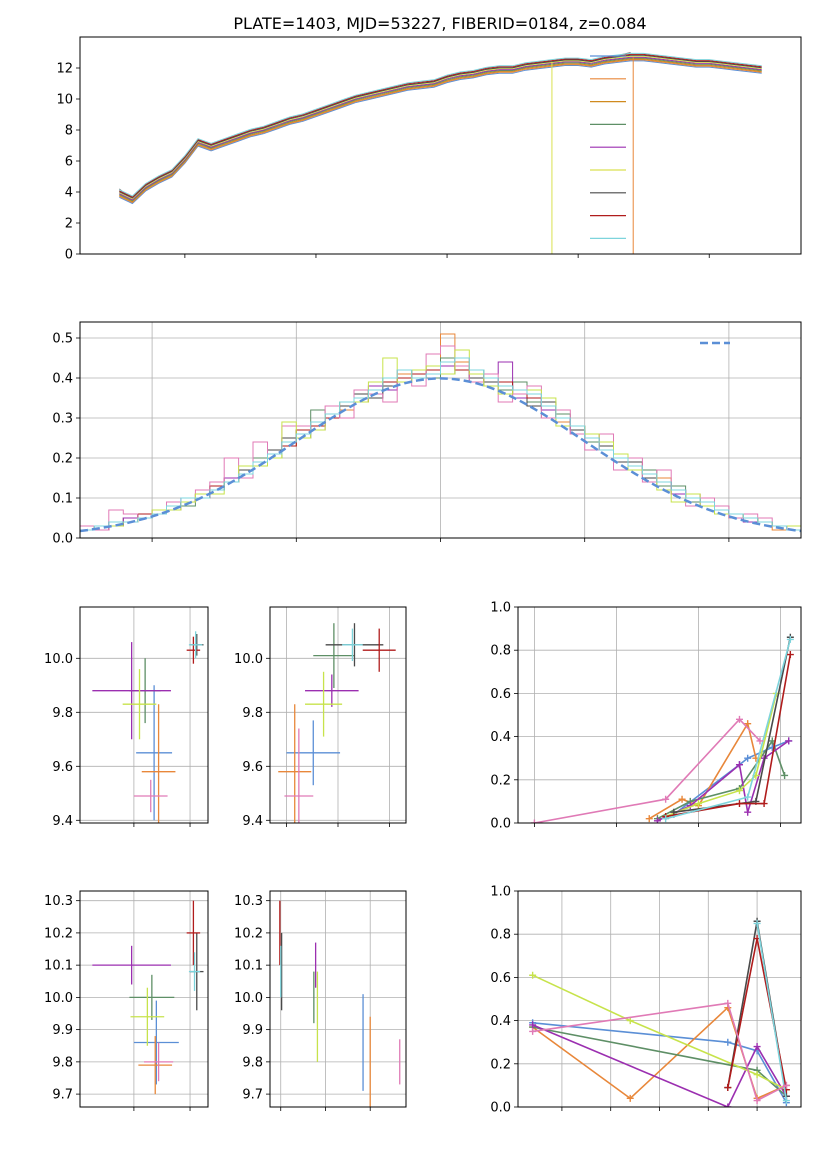 The image size is (819, 1170). What do you see at coordinates (69, 131) in the screenshot?
I see `y-tick-label: 8` at bounding box center [69, 131].